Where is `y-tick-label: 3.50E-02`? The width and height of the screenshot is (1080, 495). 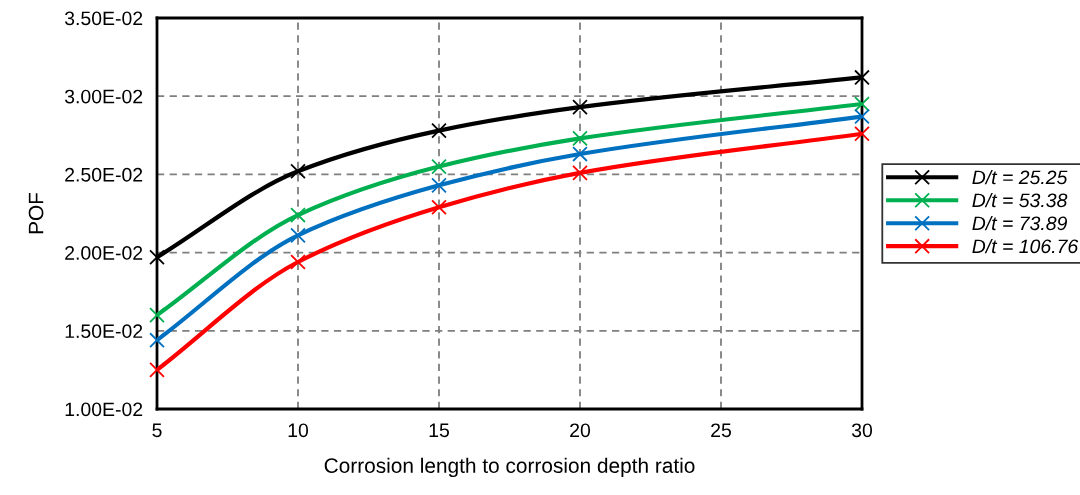 y-tick-label: 3.50E-02 is located at coordinates (103, 18).